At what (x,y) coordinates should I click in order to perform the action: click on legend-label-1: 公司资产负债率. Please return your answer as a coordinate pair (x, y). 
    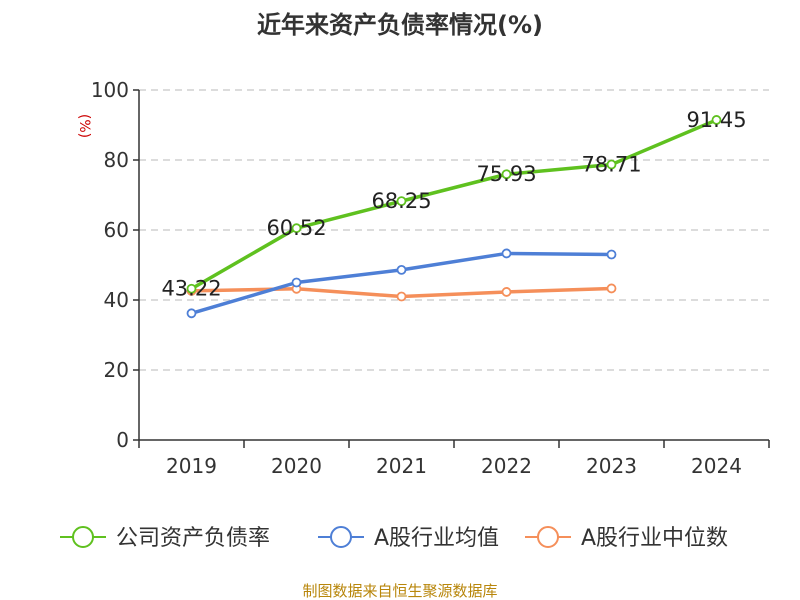
    Looking at the image, I should click on (193, 538).